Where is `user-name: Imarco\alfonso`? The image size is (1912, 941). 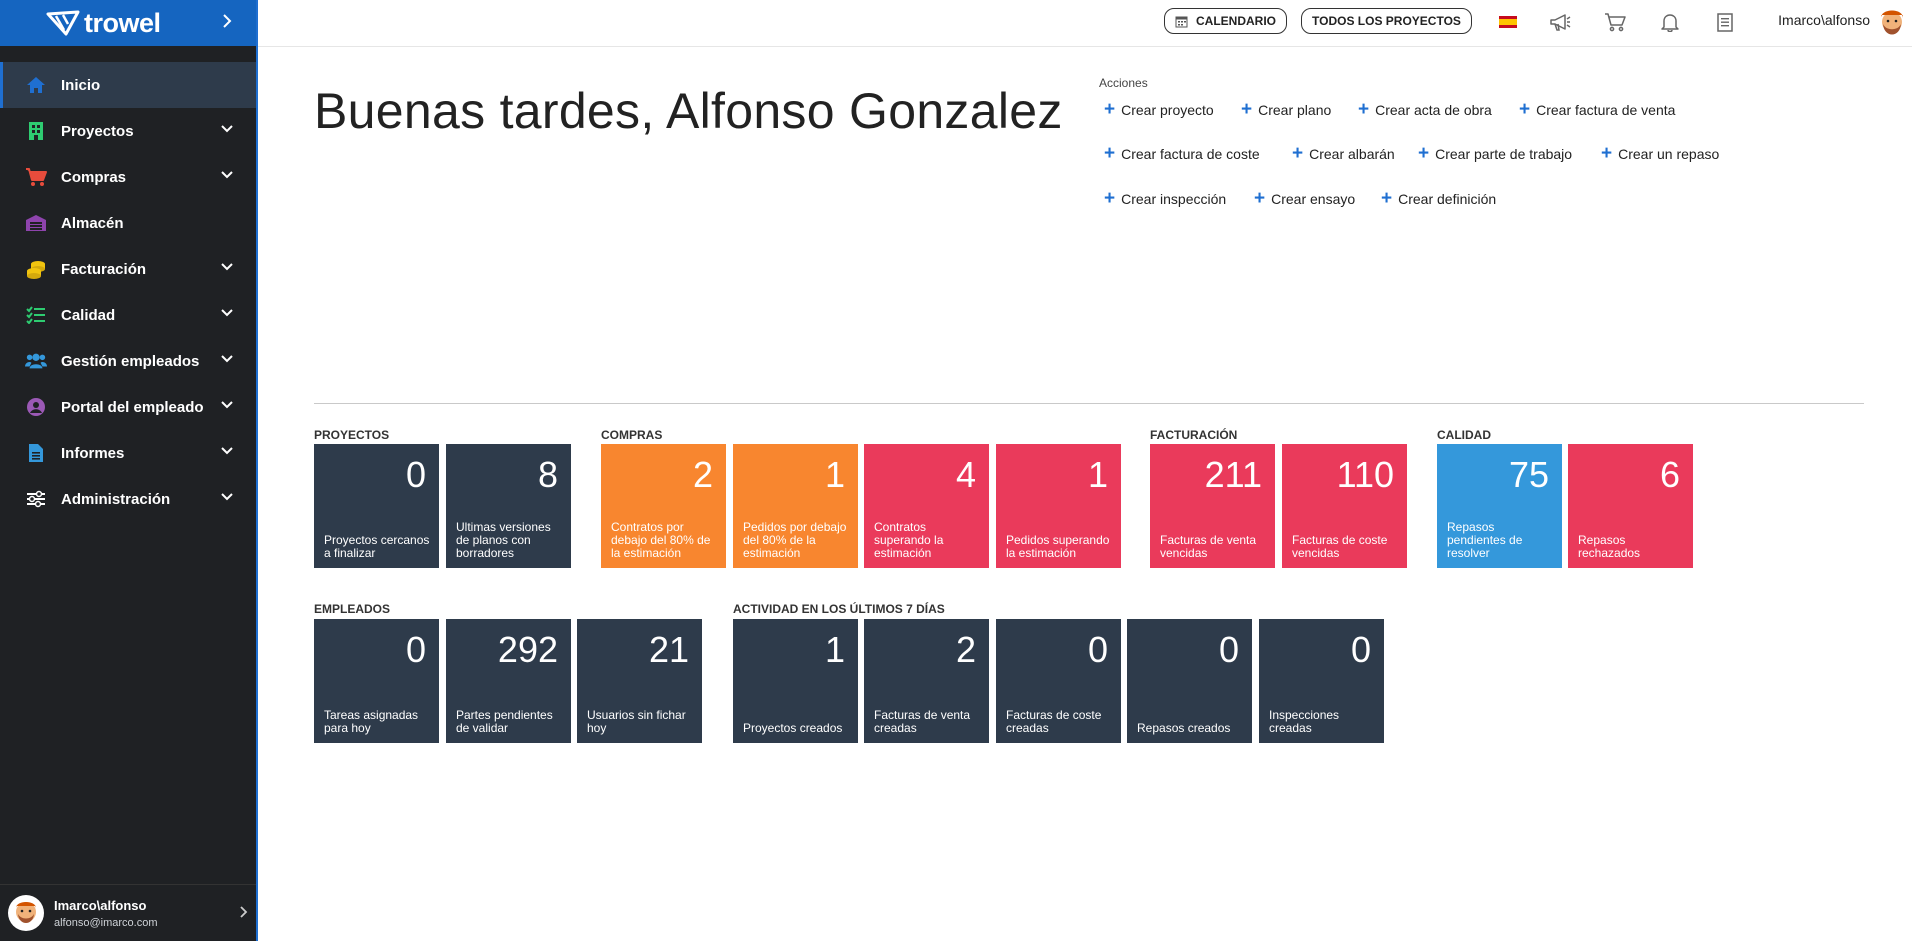
user-name: Imarco\alfonso is located at coordinates (100, 905).